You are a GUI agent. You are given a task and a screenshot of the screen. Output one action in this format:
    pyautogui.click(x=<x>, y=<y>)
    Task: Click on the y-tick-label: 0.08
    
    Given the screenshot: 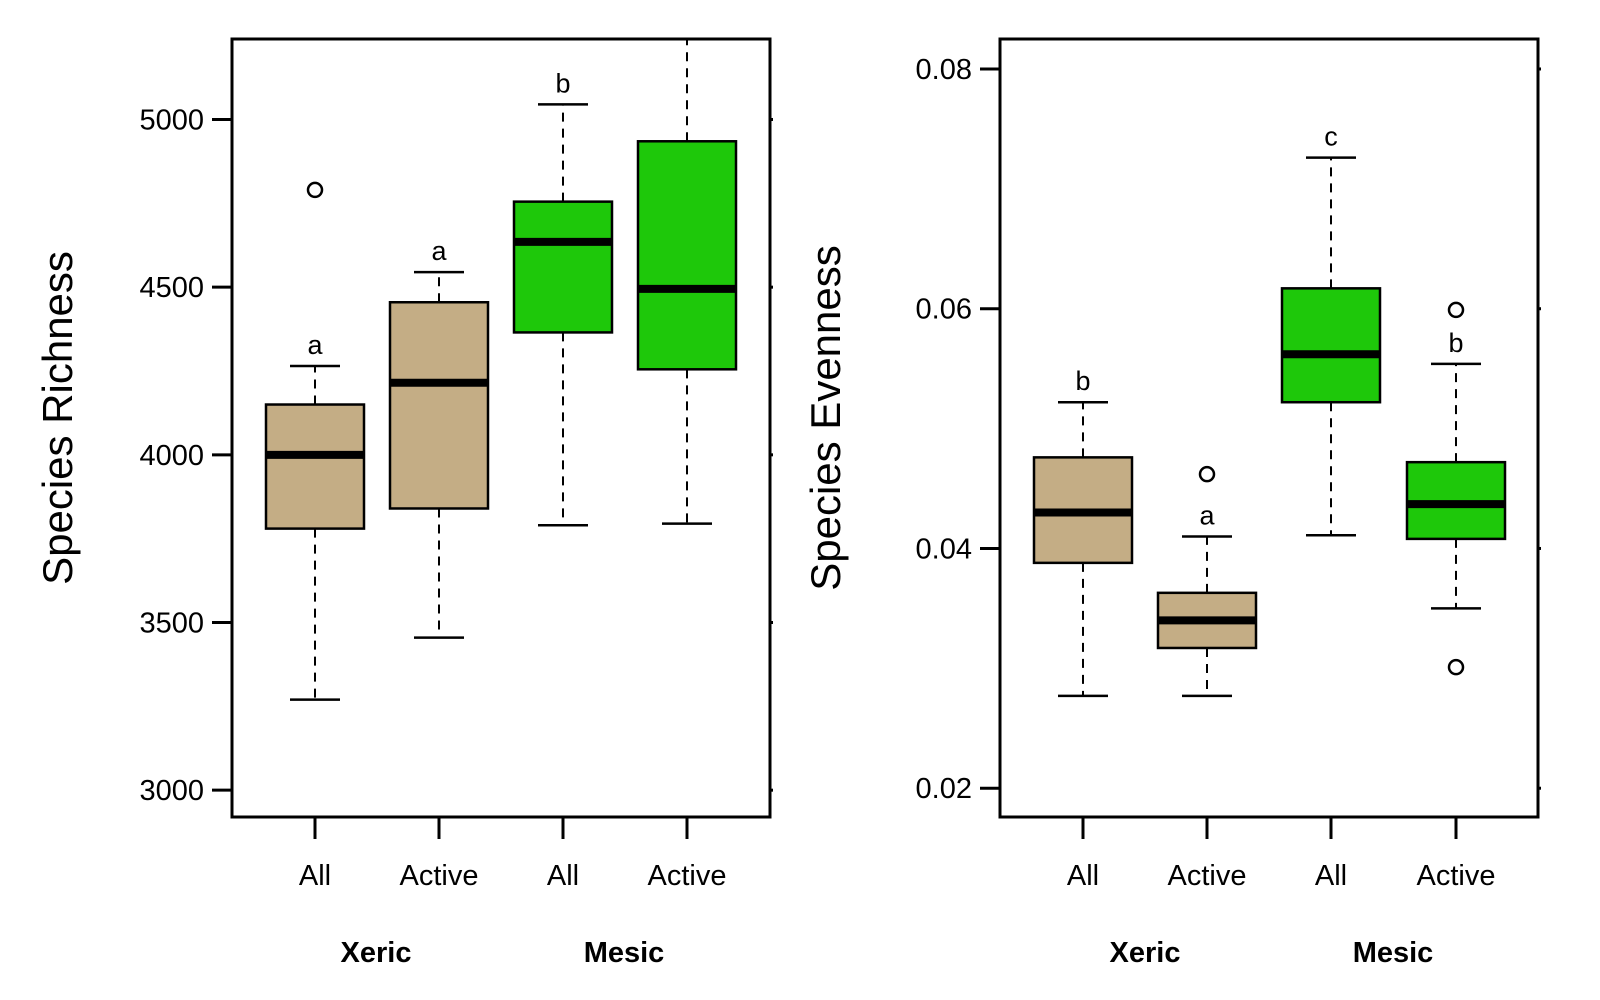 What is the action you would take?
    pyautogui.click(x=944, y=70)
    